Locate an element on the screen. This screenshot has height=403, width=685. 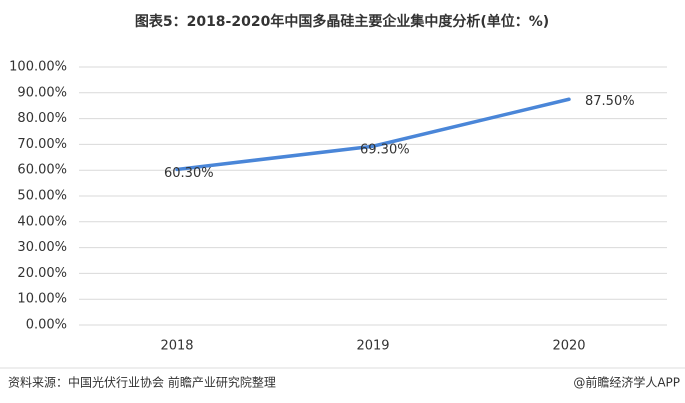
y-tick-label: 10.00% is located at coordinates (42, 299).